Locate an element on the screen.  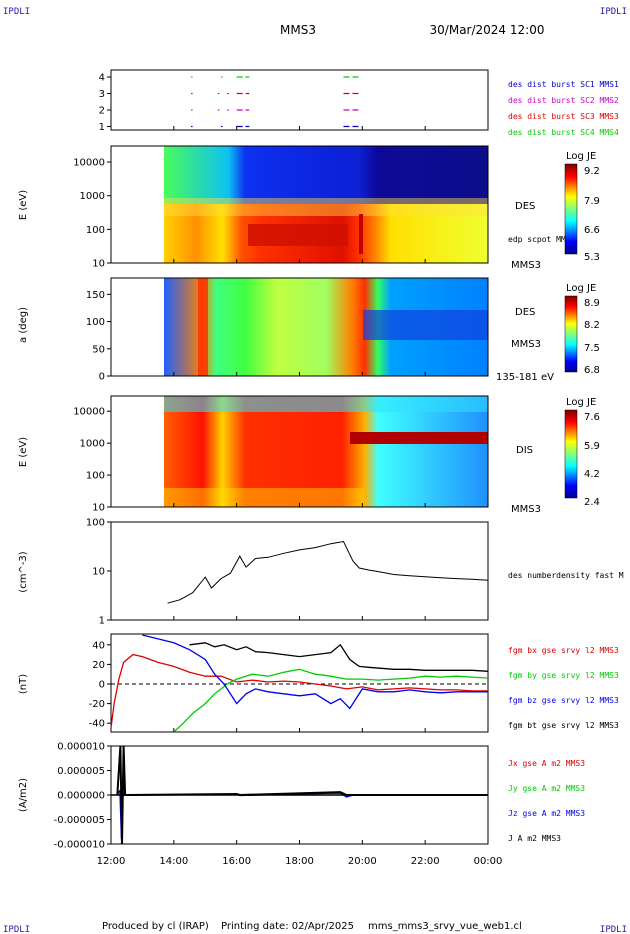
current-legend-entry: J A m2 MMS3 is located at coordinates (534, 838).